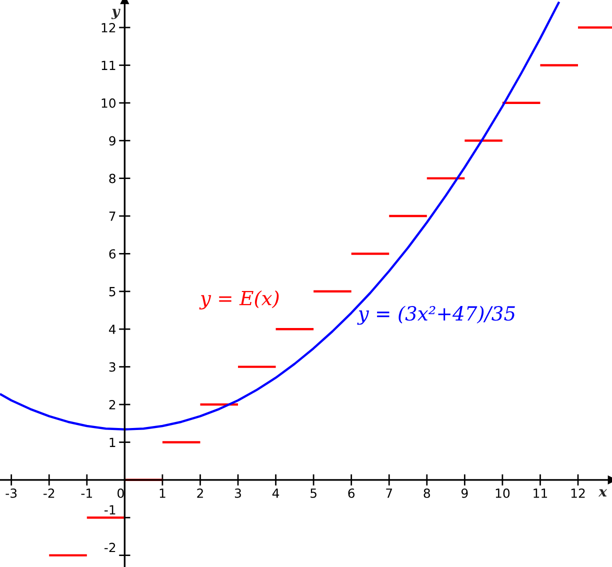  Describe the element at coordinates (110, 547) in the screenshot. I see `y-tick-label: -2` at that location.